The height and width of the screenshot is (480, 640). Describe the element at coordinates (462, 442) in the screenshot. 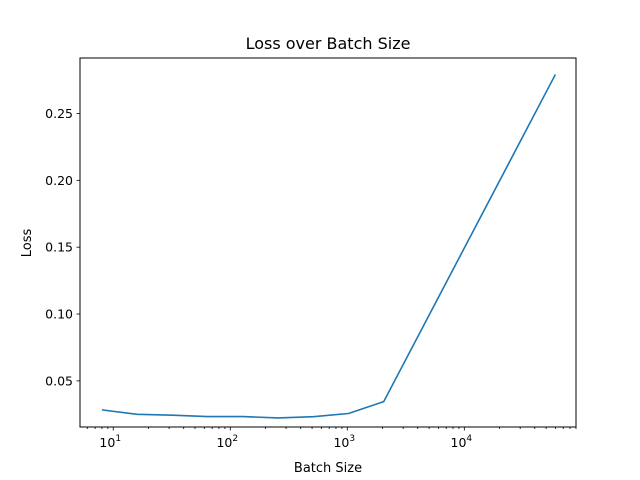

I see `x-tick-label: 10⁴` at that location.